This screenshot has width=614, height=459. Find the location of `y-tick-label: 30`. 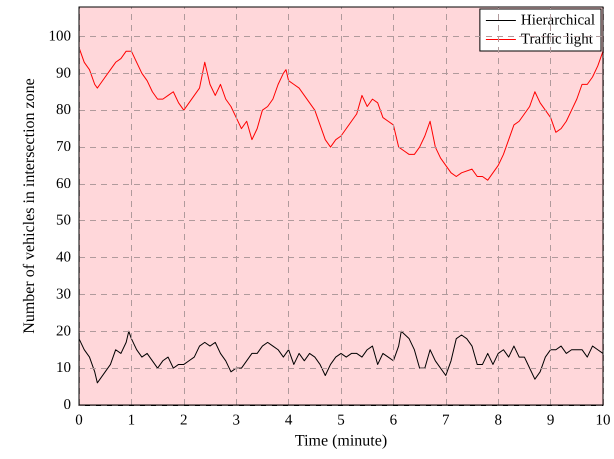

y-tick-label: 30 is located at coordinates (63, 294).